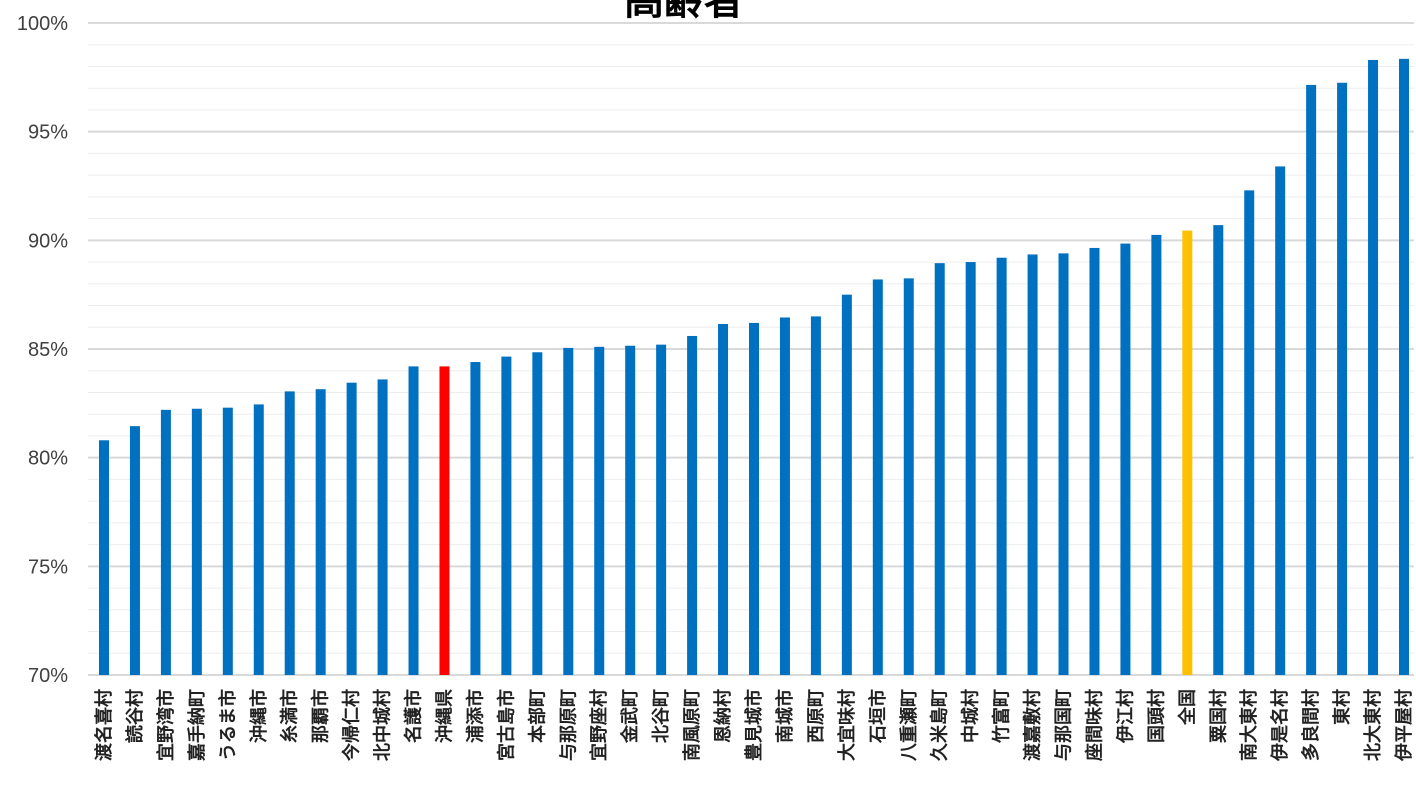  Describe the element at coordinates (414, 716) in the screenshot. I see `x-tick-label: 名護市` at that location.